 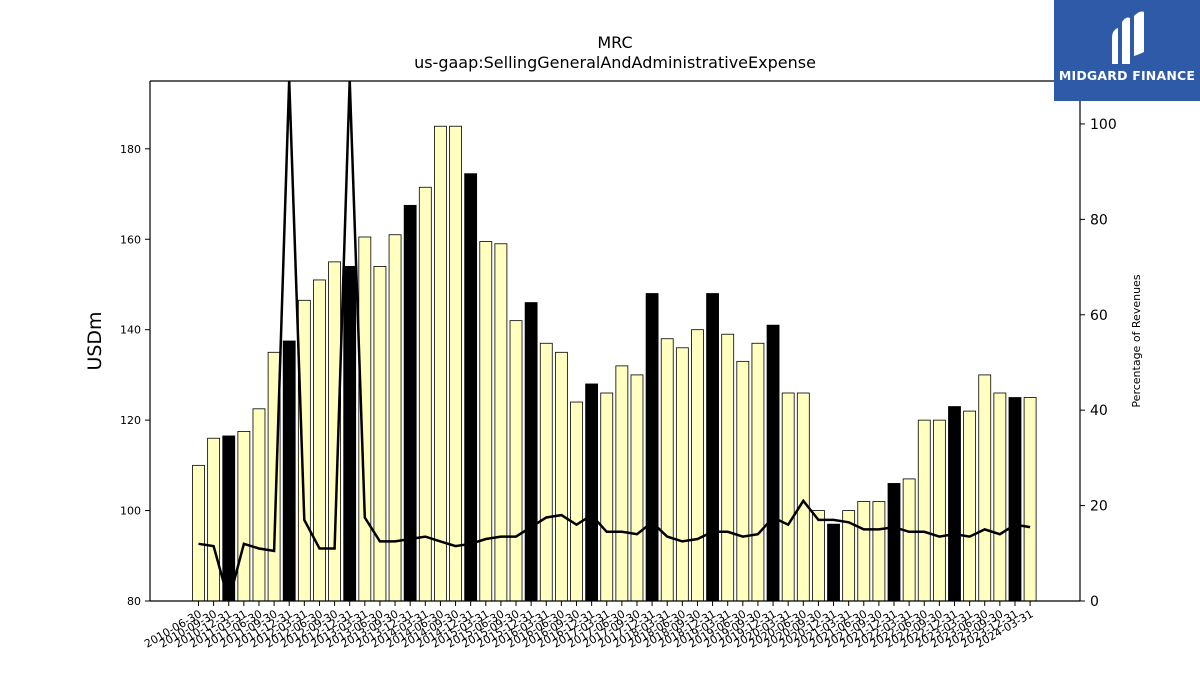 I want to click on logo-text: MIDGARD FINANCE, so click(x=1127, y=75).